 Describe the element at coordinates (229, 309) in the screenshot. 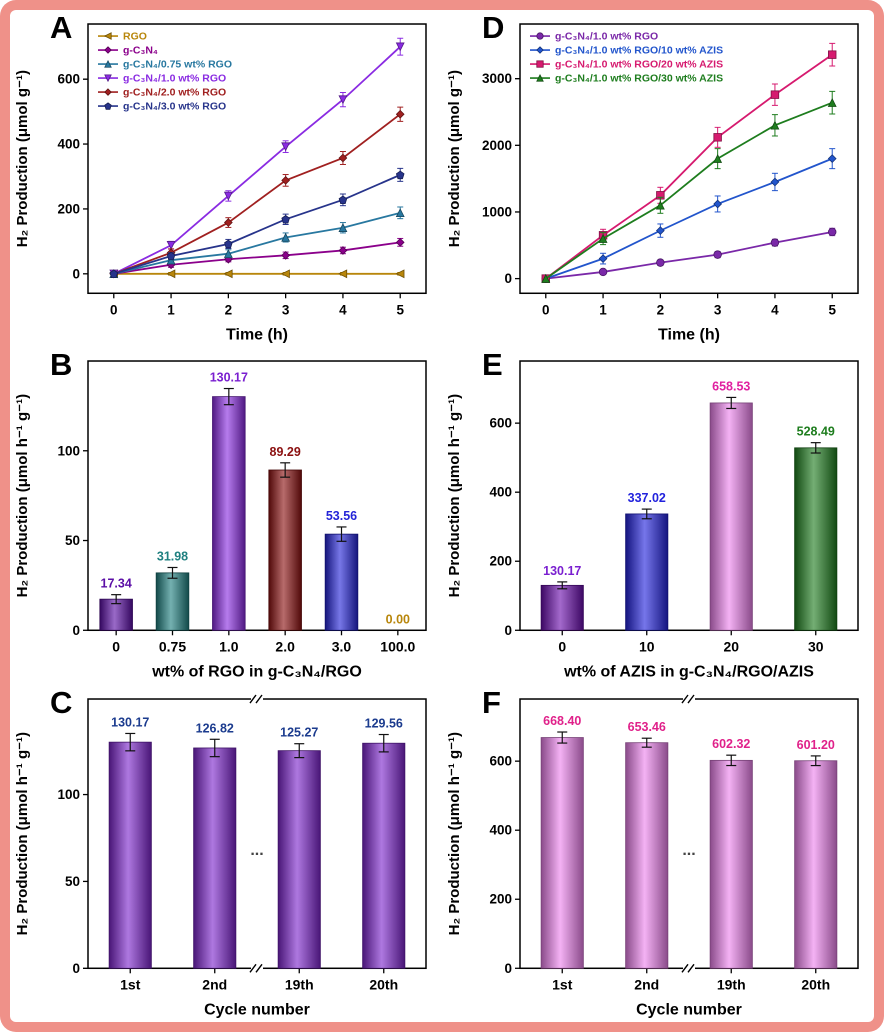

I see `svg-text: 2` at that location.